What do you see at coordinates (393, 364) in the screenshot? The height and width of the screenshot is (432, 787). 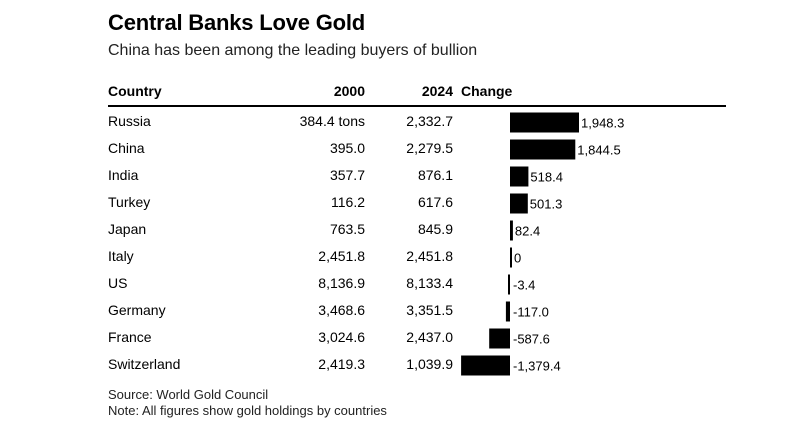 I see `table-row: Switzerland 2,419.3 1,039.9` at bounding box center [393, 364].